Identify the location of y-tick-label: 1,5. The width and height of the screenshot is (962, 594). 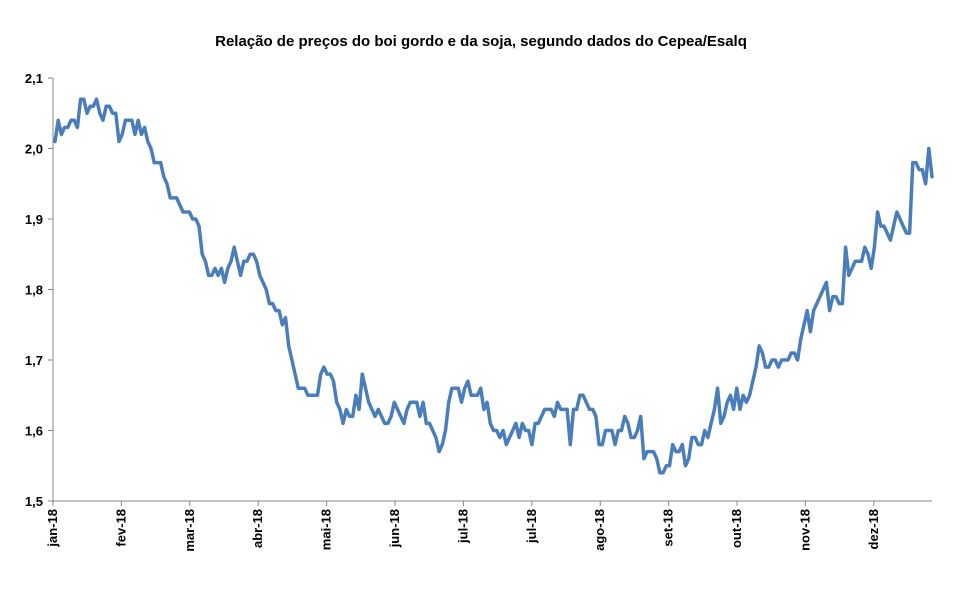
(34, 501).